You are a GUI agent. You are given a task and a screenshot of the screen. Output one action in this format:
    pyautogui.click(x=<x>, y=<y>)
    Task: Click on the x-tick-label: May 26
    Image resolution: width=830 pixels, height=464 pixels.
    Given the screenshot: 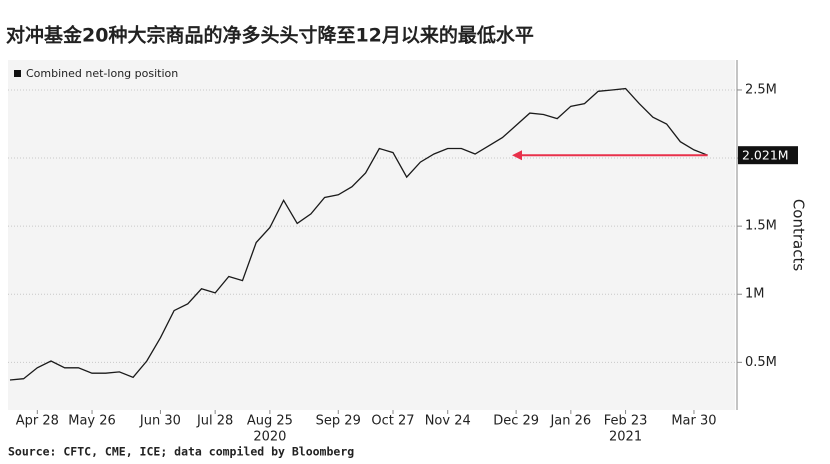 What is the action you would take?
    pyautogui.click(x=92, y=421)
    